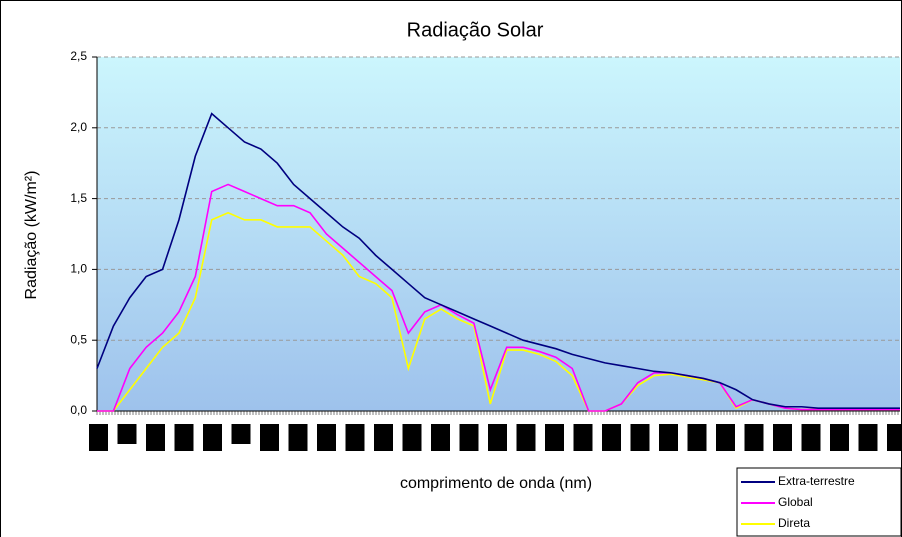 The image size is (902, 537). What do you see at coordinates (496, 483) in the screenshot?
I see `x-axis-label: comprimento de onda (nm)` at bounding box center [496, 483].